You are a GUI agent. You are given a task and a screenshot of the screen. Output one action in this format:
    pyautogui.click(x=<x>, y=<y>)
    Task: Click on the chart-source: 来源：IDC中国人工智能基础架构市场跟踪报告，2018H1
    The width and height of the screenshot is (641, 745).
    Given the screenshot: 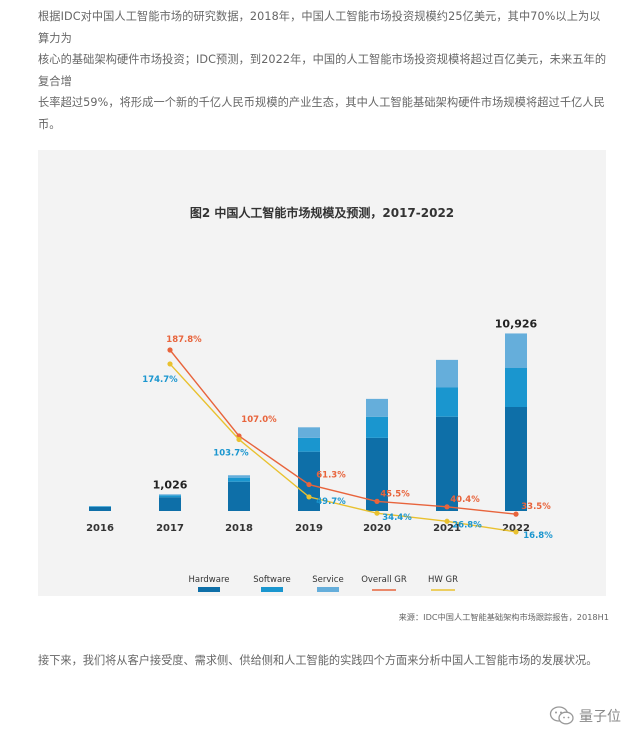 What is the action you would take?
    pyautogui.click(x=503, y=617)
    